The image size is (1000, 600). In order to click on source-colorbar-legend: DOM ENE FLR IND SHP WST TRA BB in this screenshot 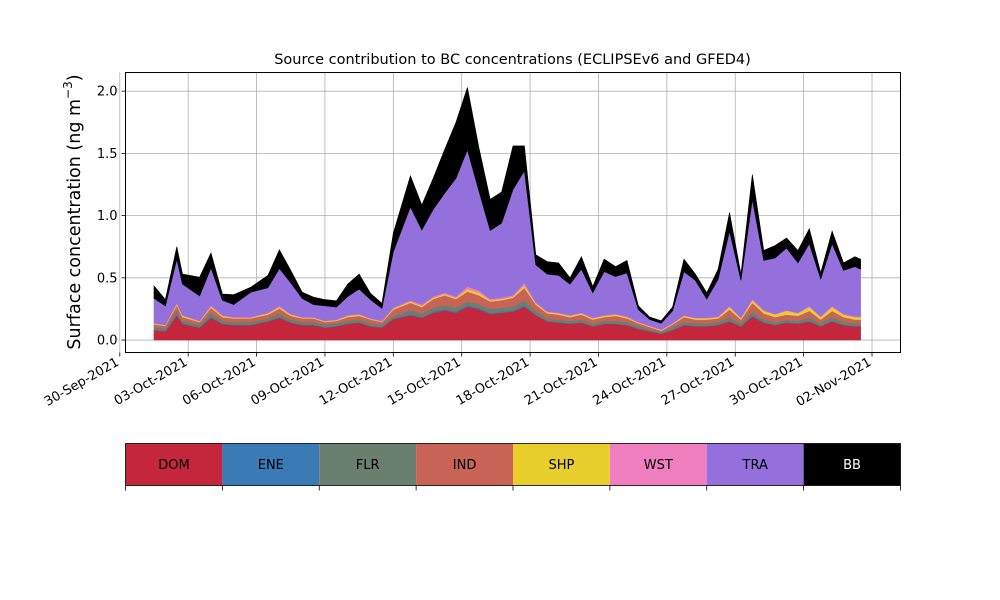, I will do `click(513, 467)`.